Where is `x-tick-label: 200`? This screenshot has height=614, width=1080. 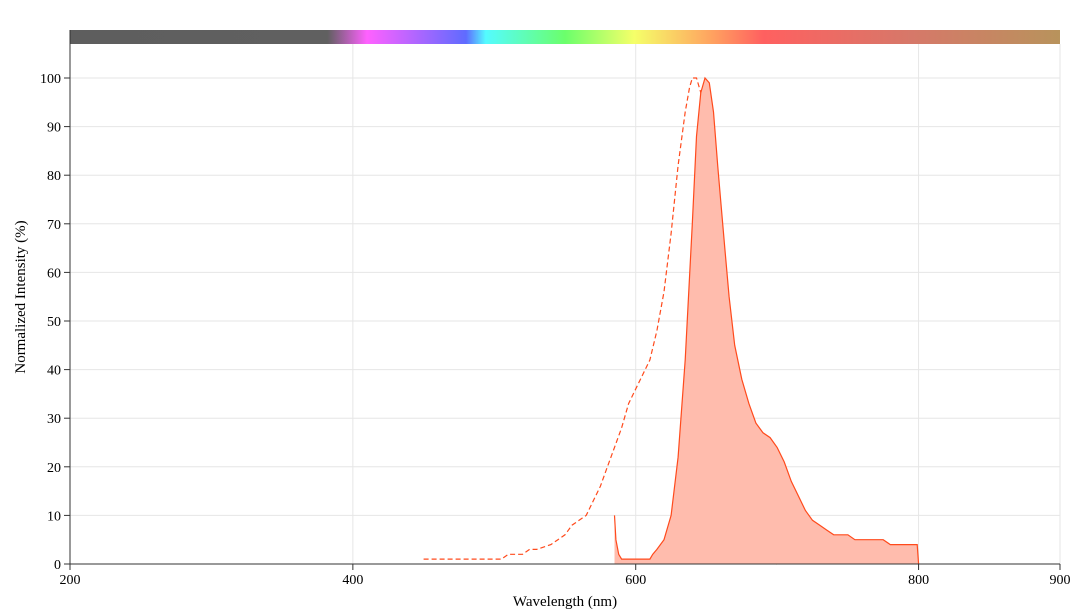 x-tick-label: 200 is located at coordinates (70, 580).